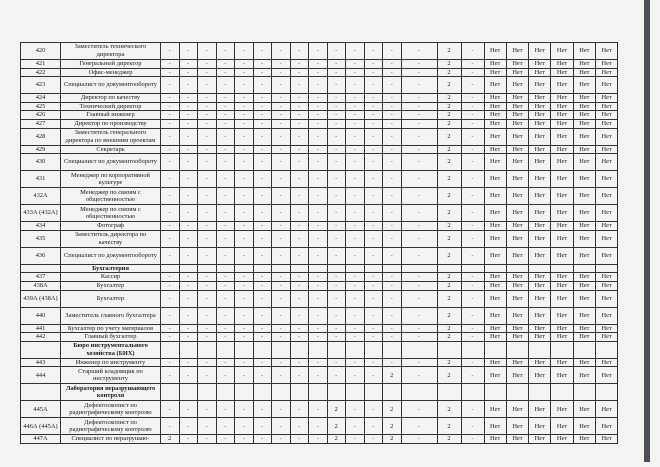  I want to click on row-number: 430, so click(40, 162).